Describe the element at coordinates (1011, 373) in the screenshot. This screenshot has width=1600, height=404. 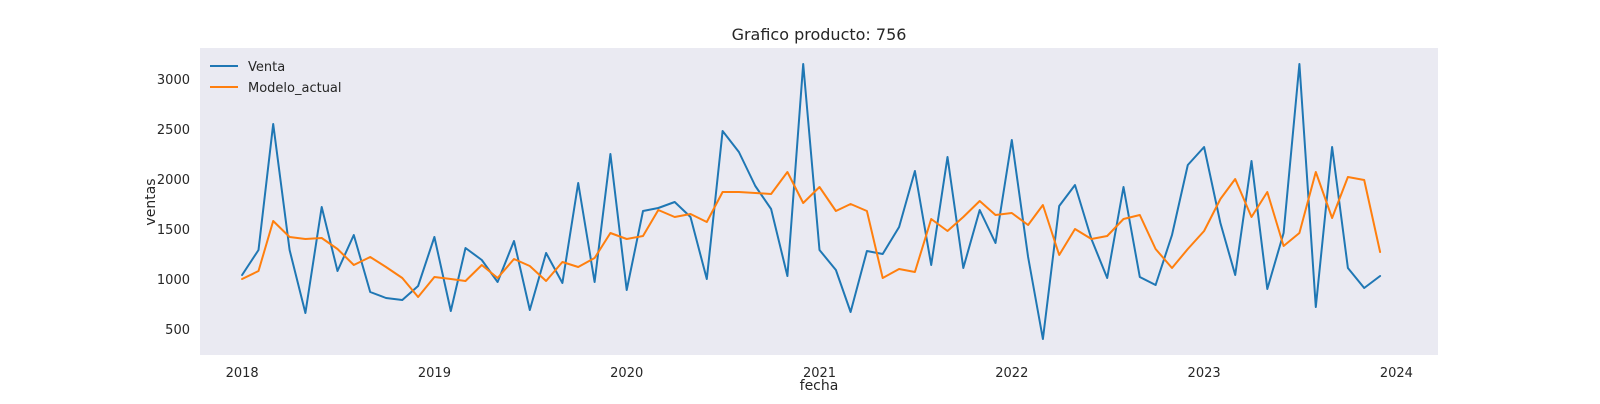
I see `x-tick-label: 2022` at that location.